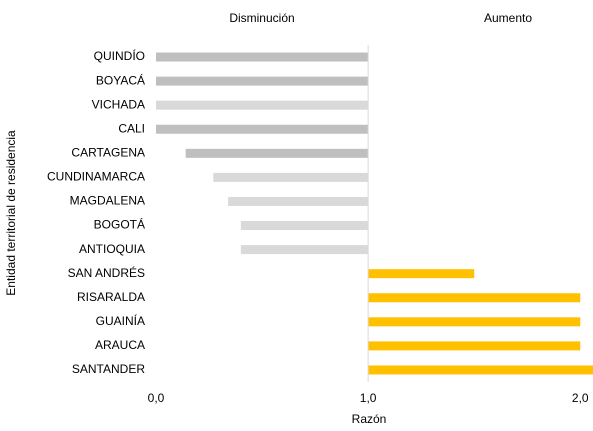 The height and width of the screenshot is (431, 593). Describe the element at coordinates (108, 369) in the screenshot. I see `y-tick-label: SANTANDER` at that location.